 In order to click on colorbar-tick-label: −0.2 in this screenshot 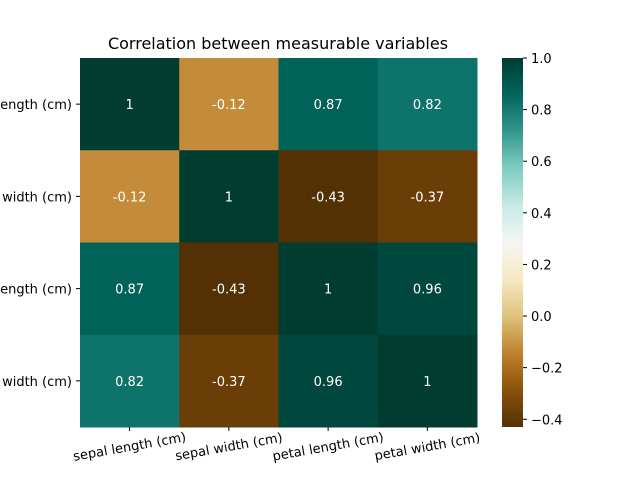, I will do `click(547, 369)`.